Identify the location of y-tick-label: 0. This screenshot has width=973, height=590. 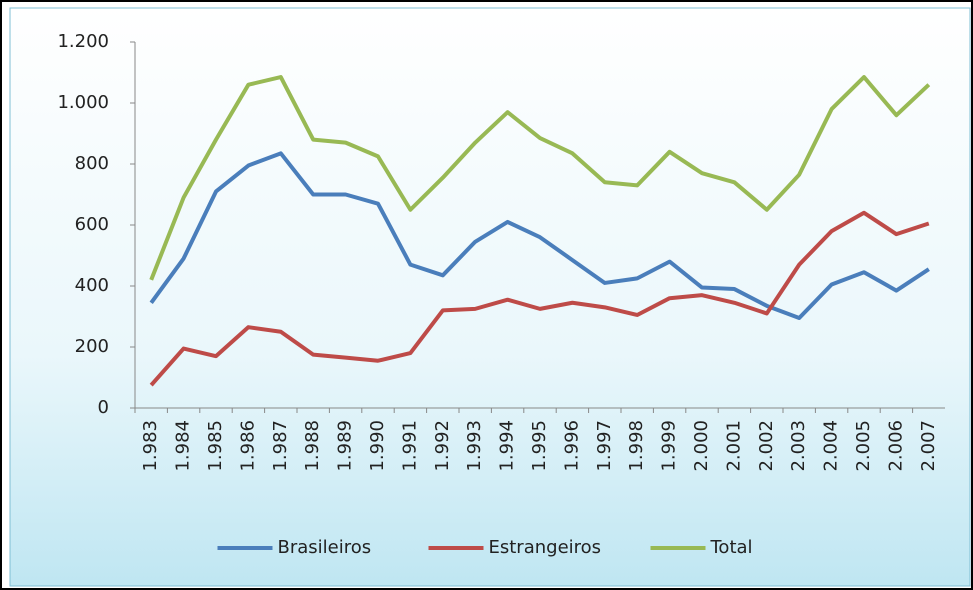
(103, 407).